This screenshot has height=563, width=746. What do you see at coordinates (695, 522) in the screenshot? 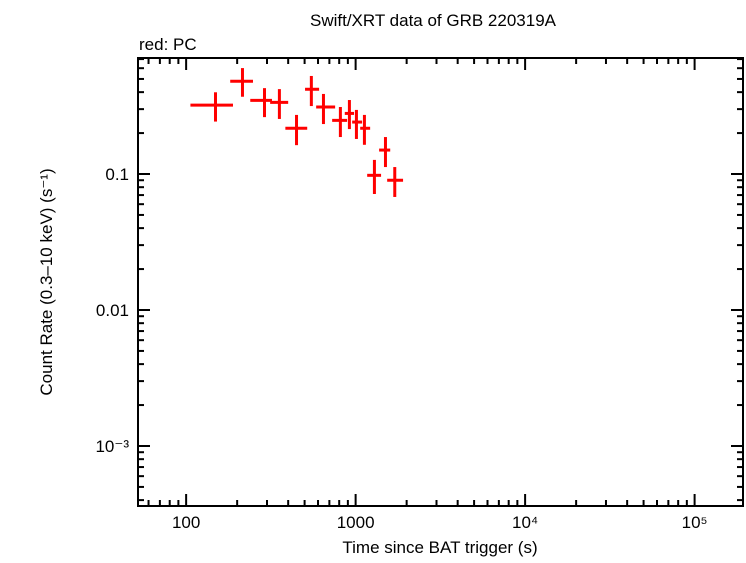
I see `x-tick-label: 10⁵` at bounding box center [695, 522].